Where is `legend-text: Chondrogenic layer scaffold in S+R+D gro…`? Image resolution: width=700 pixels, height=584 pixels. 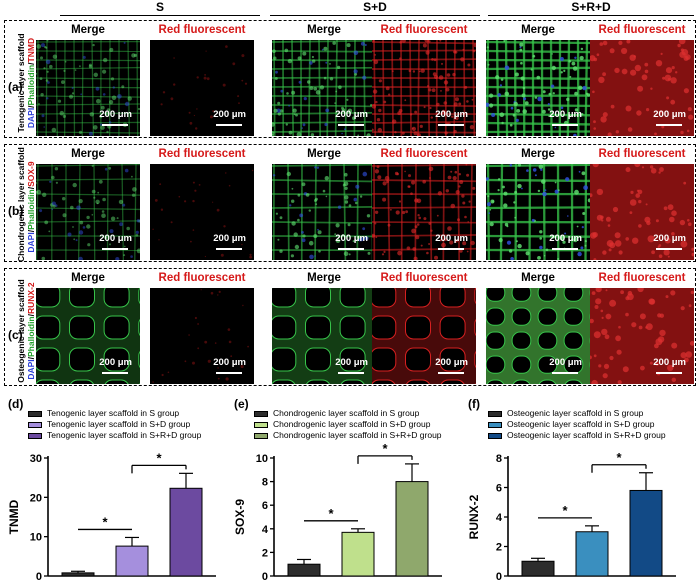 legend-text: Chondrogenic layer scaffold in S+R+D gro… is located at coordinates (357, 435).